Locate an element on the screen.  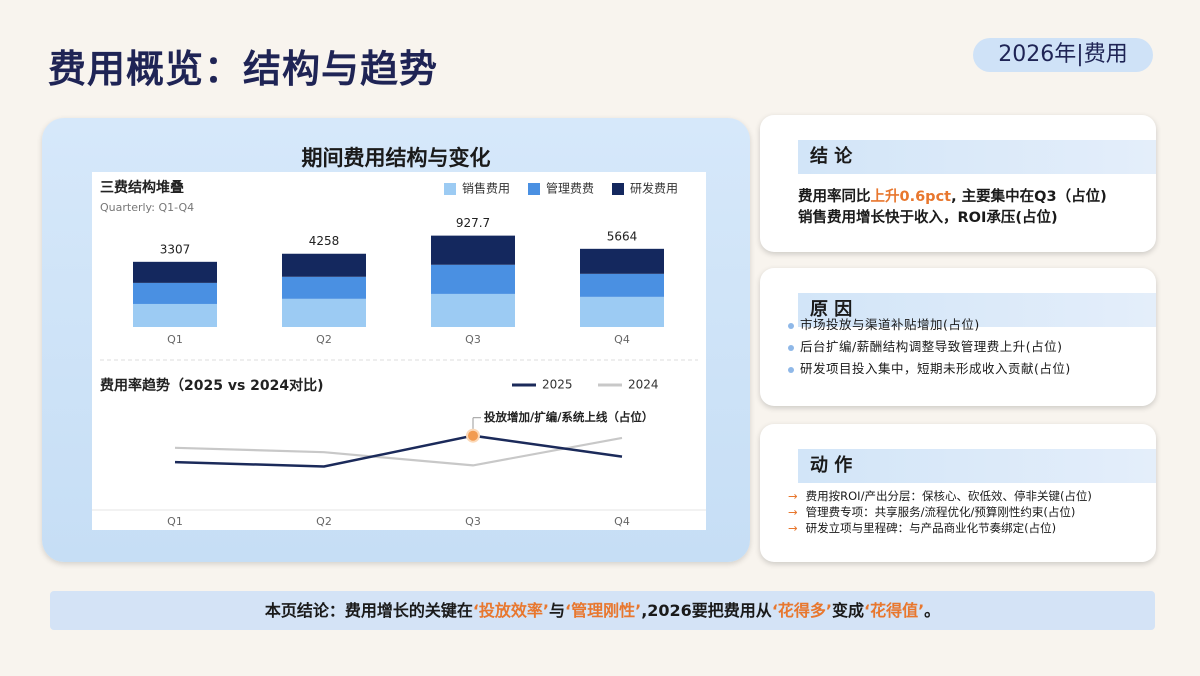
text-part: 。 is located at coordinates (932, 610).